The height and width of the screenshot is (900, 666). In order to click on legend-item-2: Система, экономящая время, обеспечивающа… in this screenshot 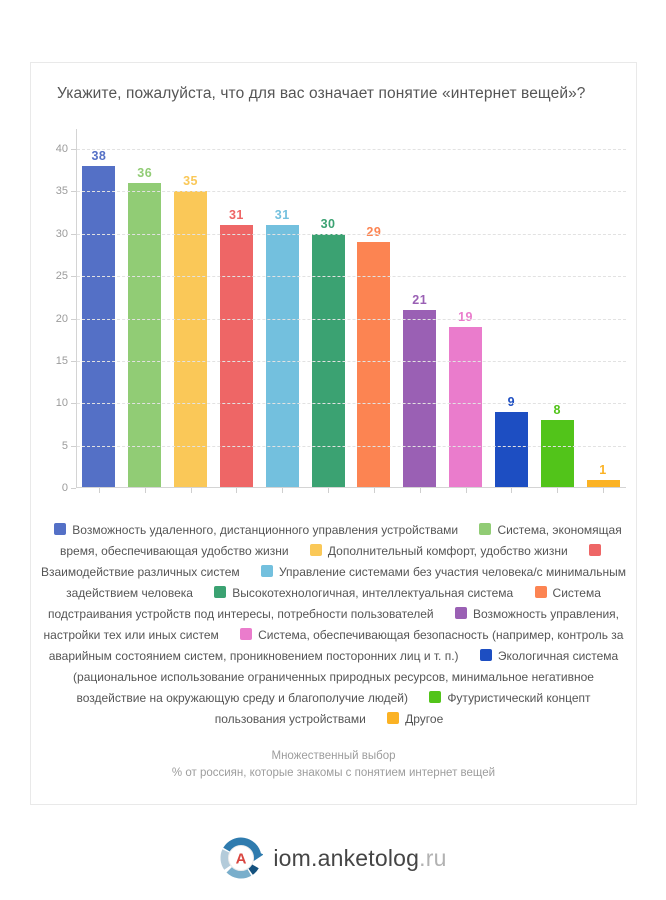, I will do `click(341, 540)`.